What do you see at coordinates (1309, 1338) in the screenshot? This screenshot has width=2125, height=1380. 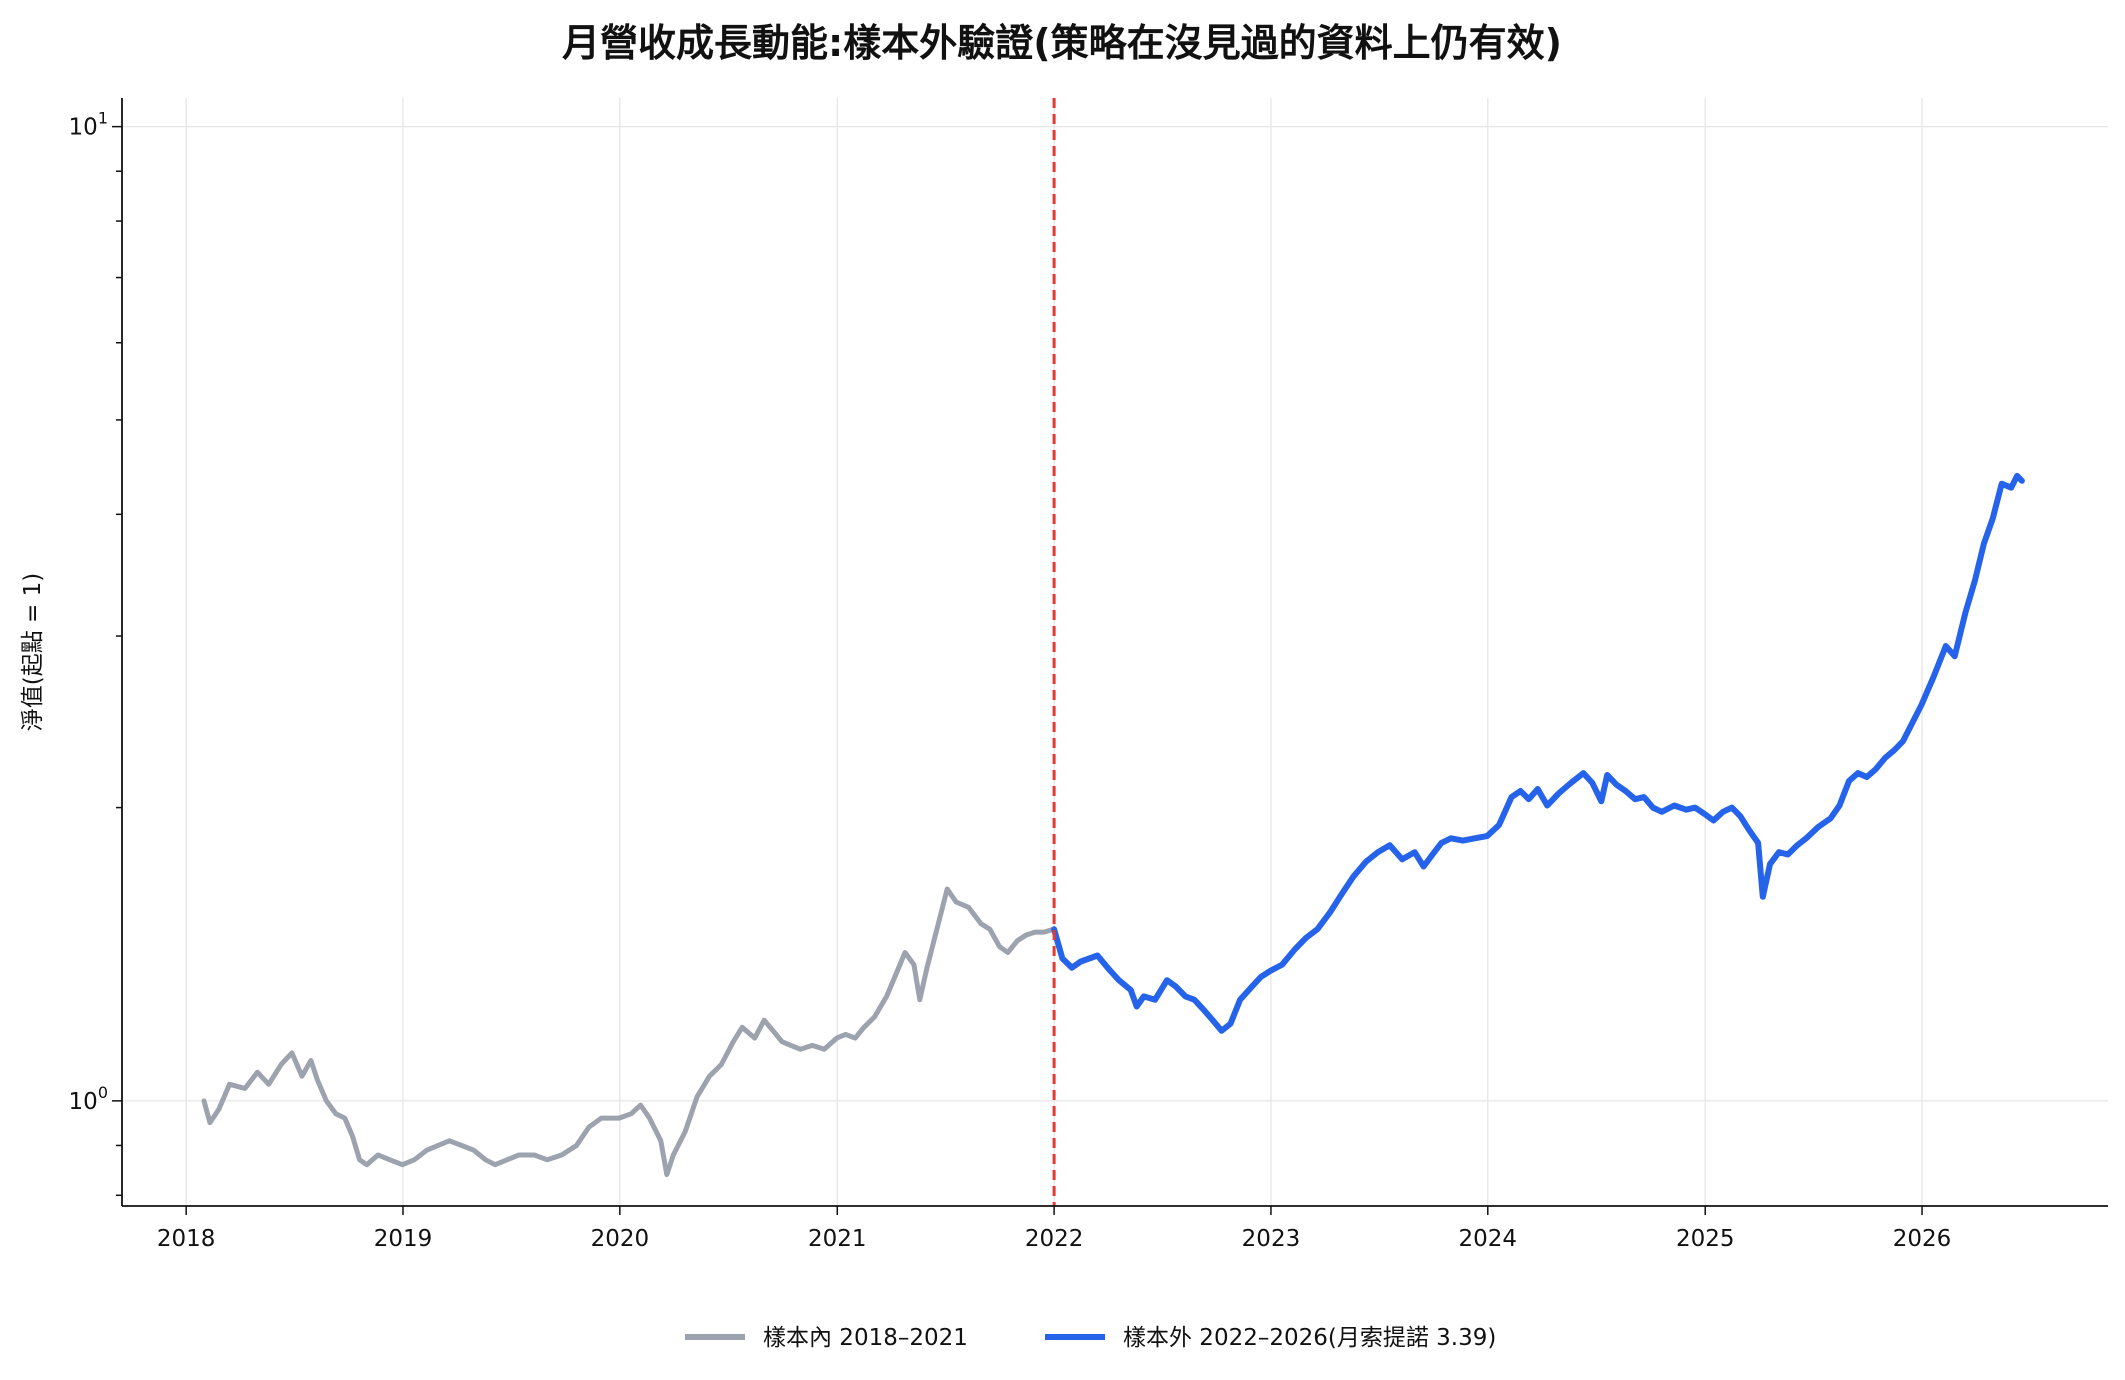 I see `legend-label-2: 樣本外 2022–2026(月索提諾 3.39)` at bounding box center [1309, 1338].